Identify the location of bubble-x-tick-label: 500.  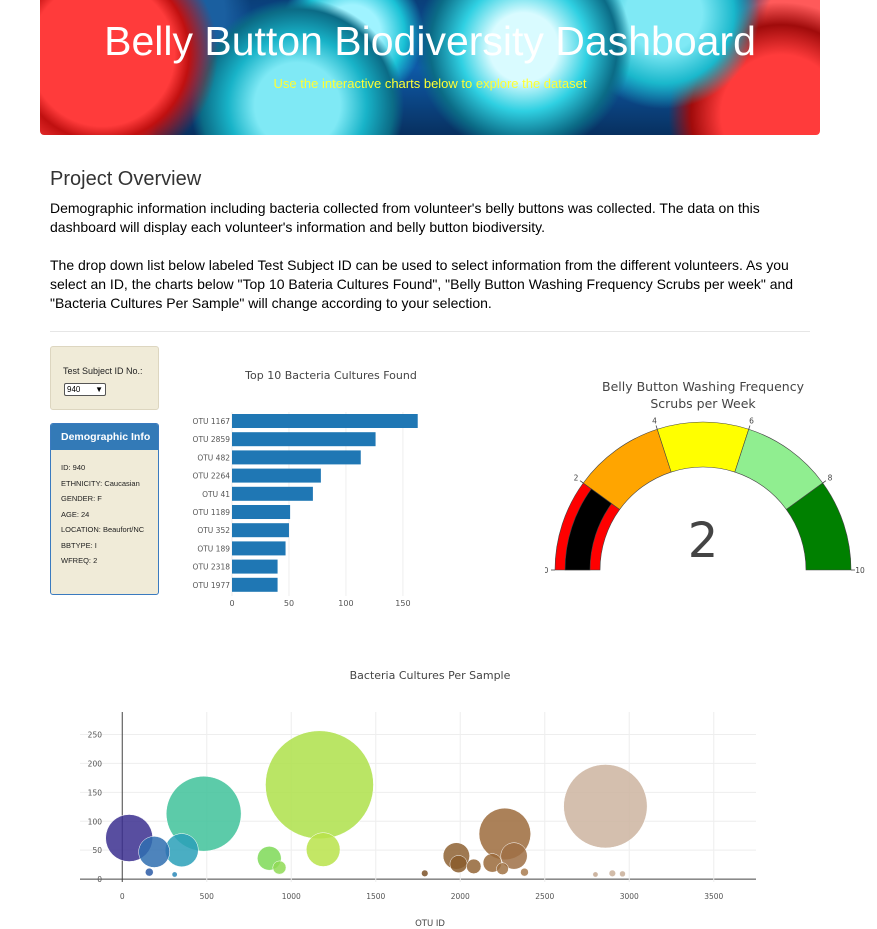
(207, 896).